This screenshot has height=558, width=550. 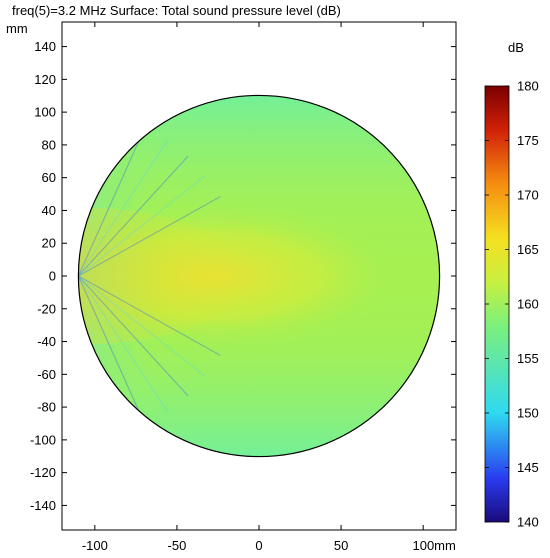 I want to click on colorbar-tick-label: 170, so click(x=528, y=195).